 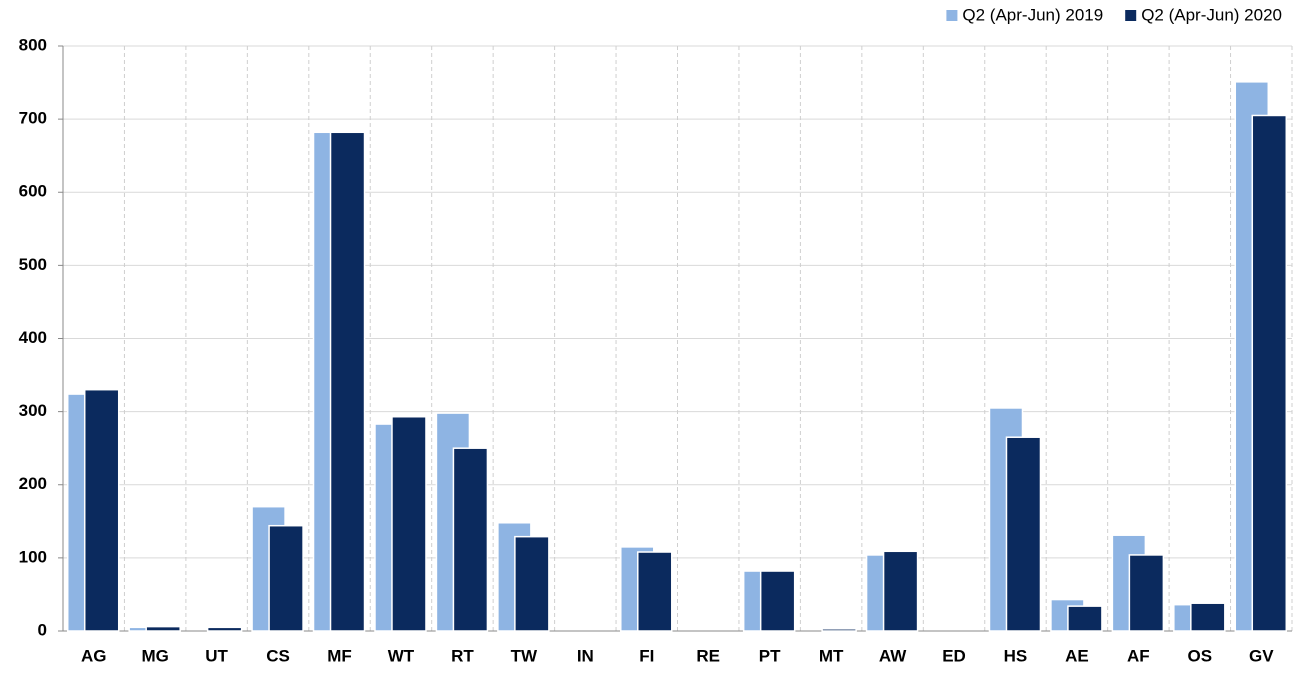 What do you see at coordinates (33, 556) in the screenshot?
I see `y-tick-label: 100` at bounding box center [33, 556].